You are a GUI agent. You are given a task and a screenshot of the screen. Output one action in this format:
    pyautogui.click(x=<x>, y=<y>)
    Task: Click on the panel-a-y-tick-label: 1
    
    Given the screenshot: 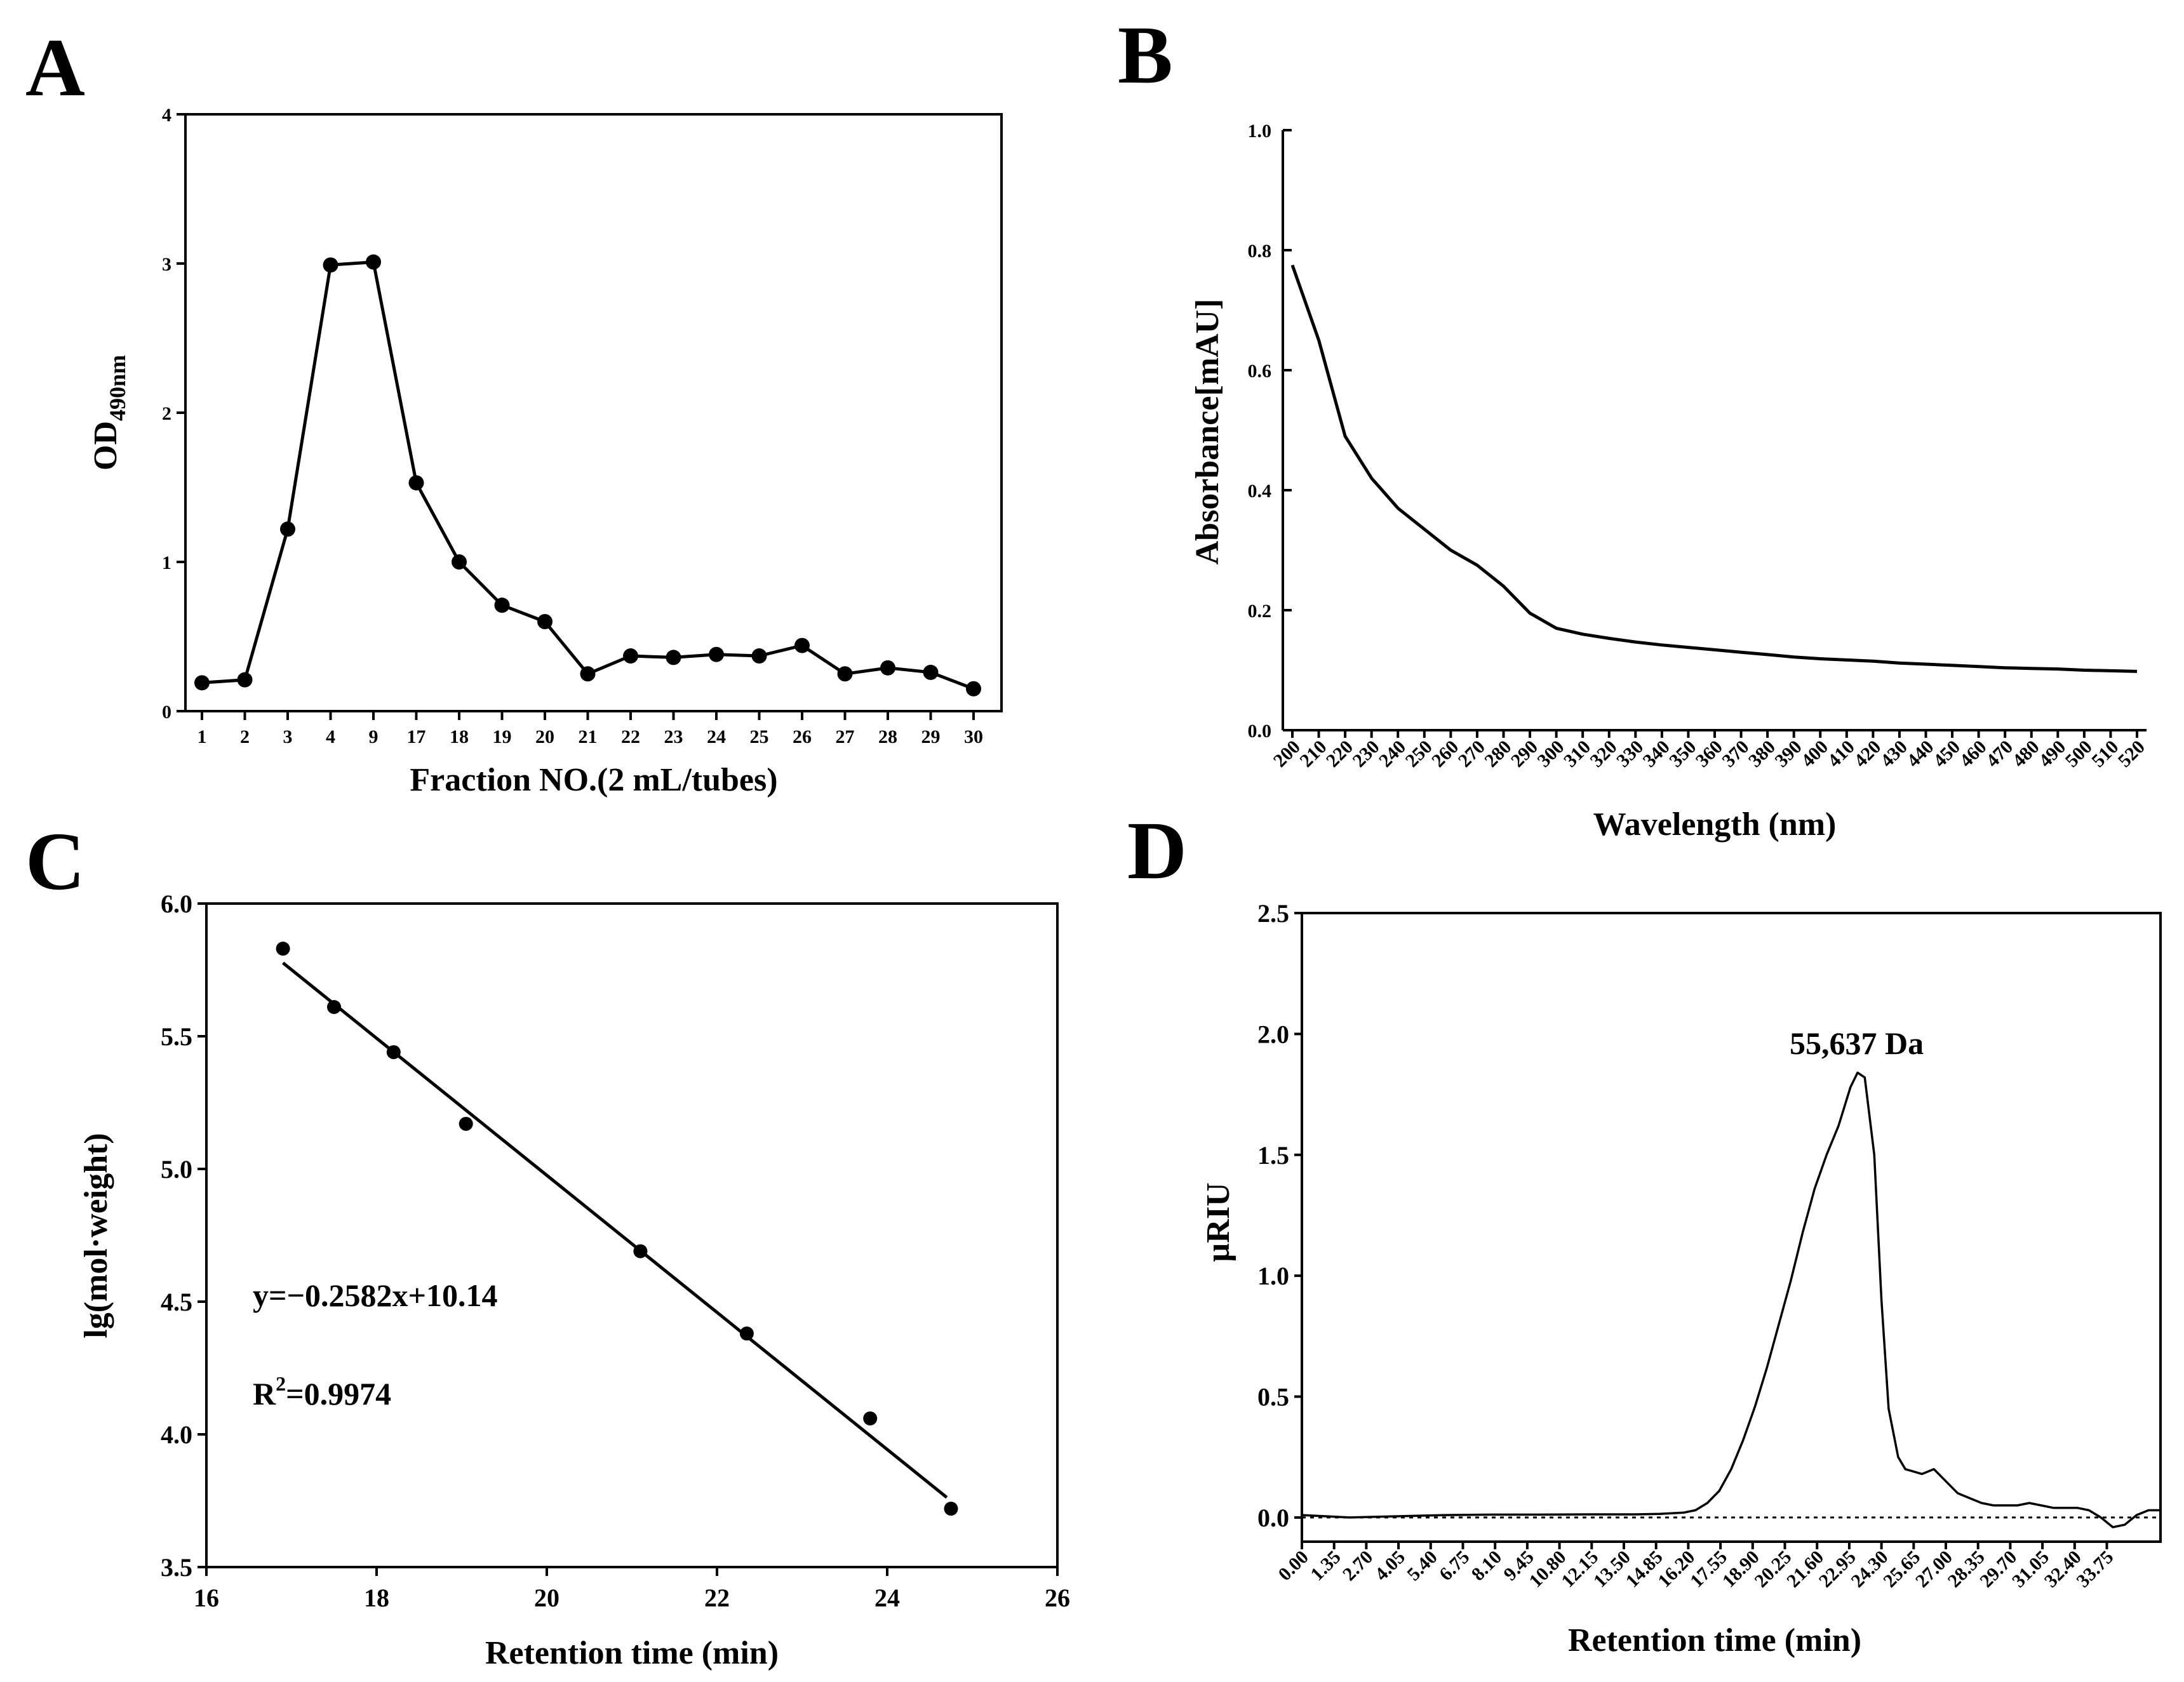 What is the action you would take?
    pyautogui.click(x=166, y=562)
    